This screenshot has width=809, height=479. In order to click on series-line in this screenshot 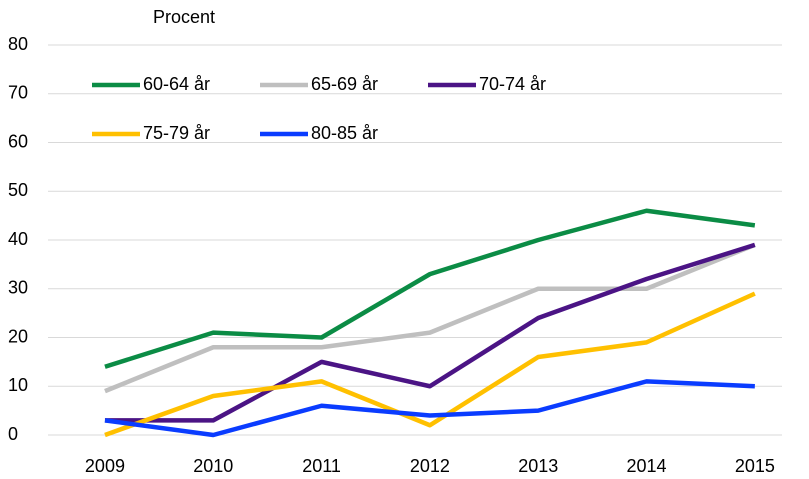, I will do `click(429, 408)`.